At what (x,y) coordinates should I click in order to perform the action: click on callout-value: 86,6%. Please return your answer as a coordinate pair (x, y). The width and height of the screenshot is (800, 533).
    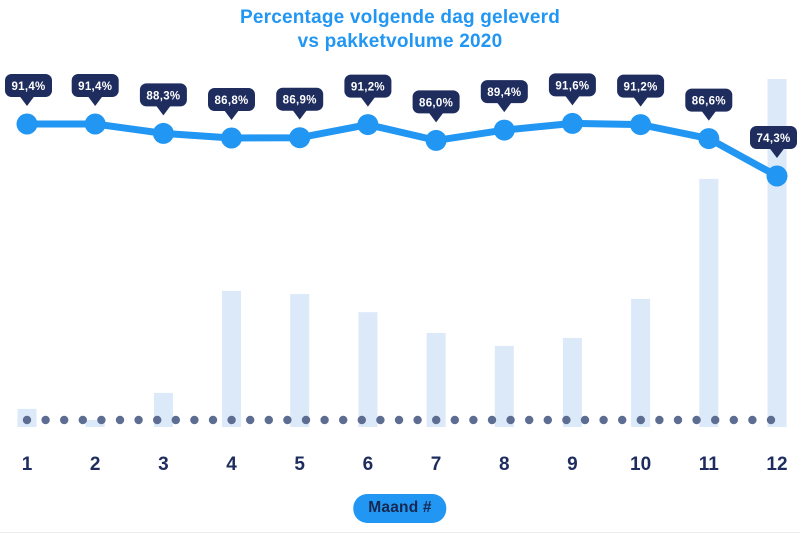
    Looking at the image, I should click on (709, 102).